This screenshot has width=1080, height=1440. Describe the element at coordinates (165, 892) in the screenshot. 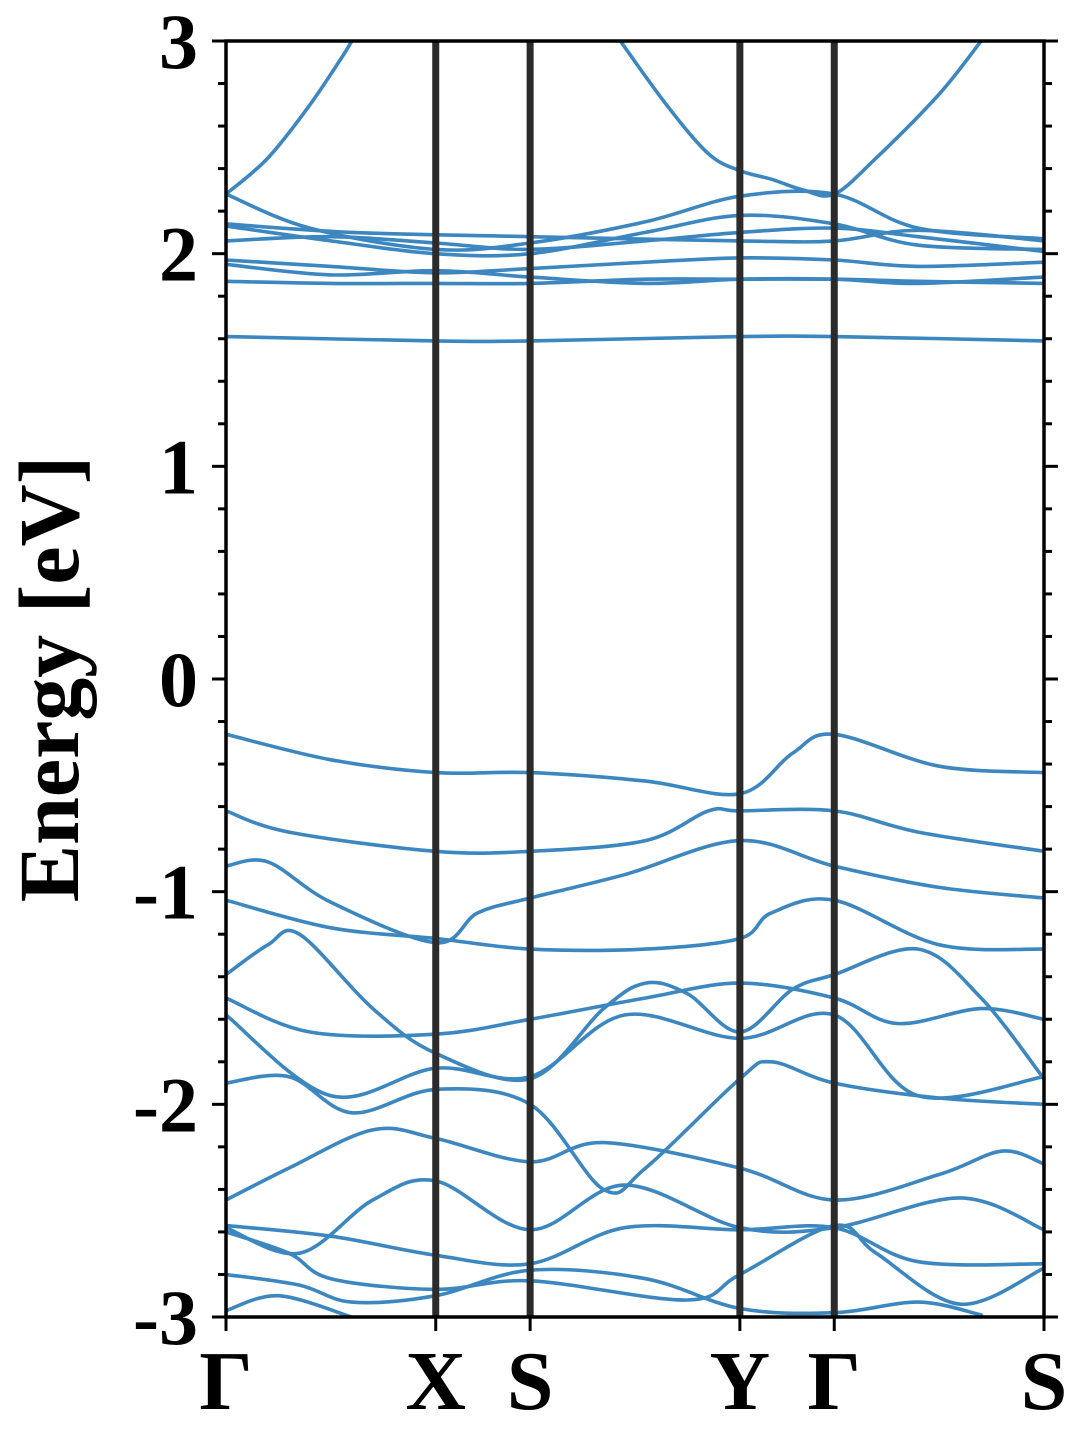

I see `y-tick-label: -1` at that location.